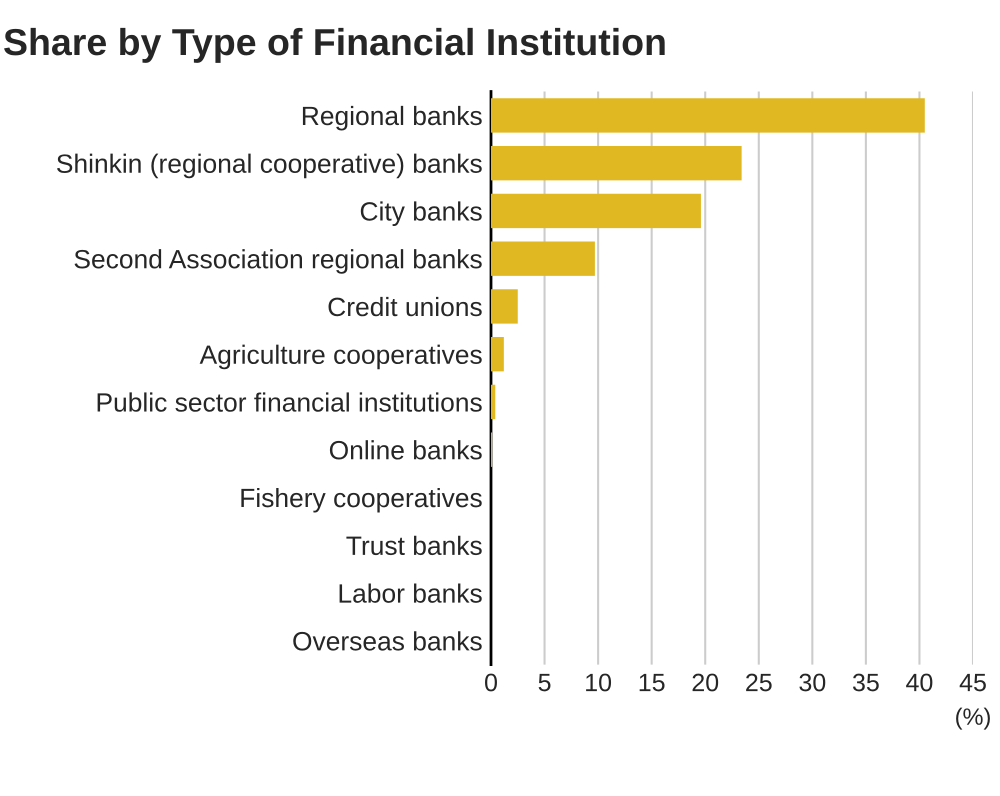 The height and width of the screenshot is (796, 1000). Describe the element at coordinates (392, 118) in the screenshot. I see `y-tick-label: Regional banks` at that location.